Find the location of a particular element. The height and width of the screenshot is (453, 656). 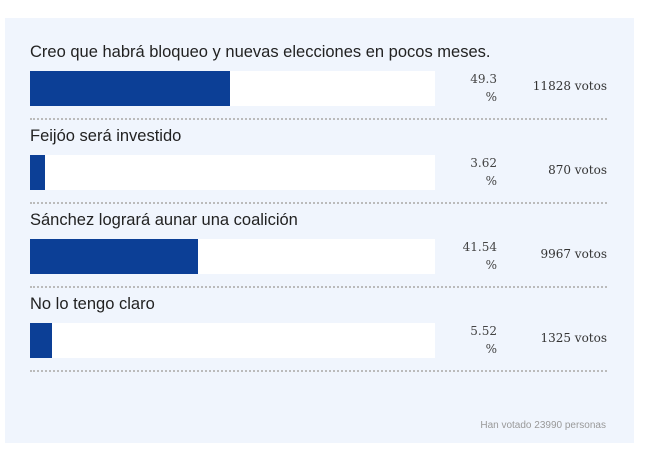

option-label: Feijóo será investido is located at coordinates (106, 136).